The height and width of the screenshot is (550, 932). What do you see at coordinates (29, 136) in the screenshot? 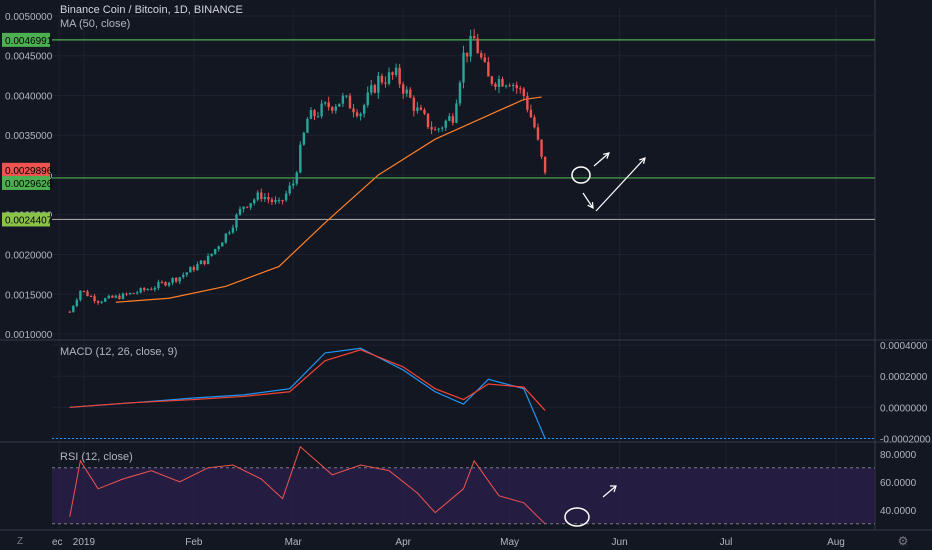
I see `y-tick-label: 0.0035000` at bounding box center [29, 136].